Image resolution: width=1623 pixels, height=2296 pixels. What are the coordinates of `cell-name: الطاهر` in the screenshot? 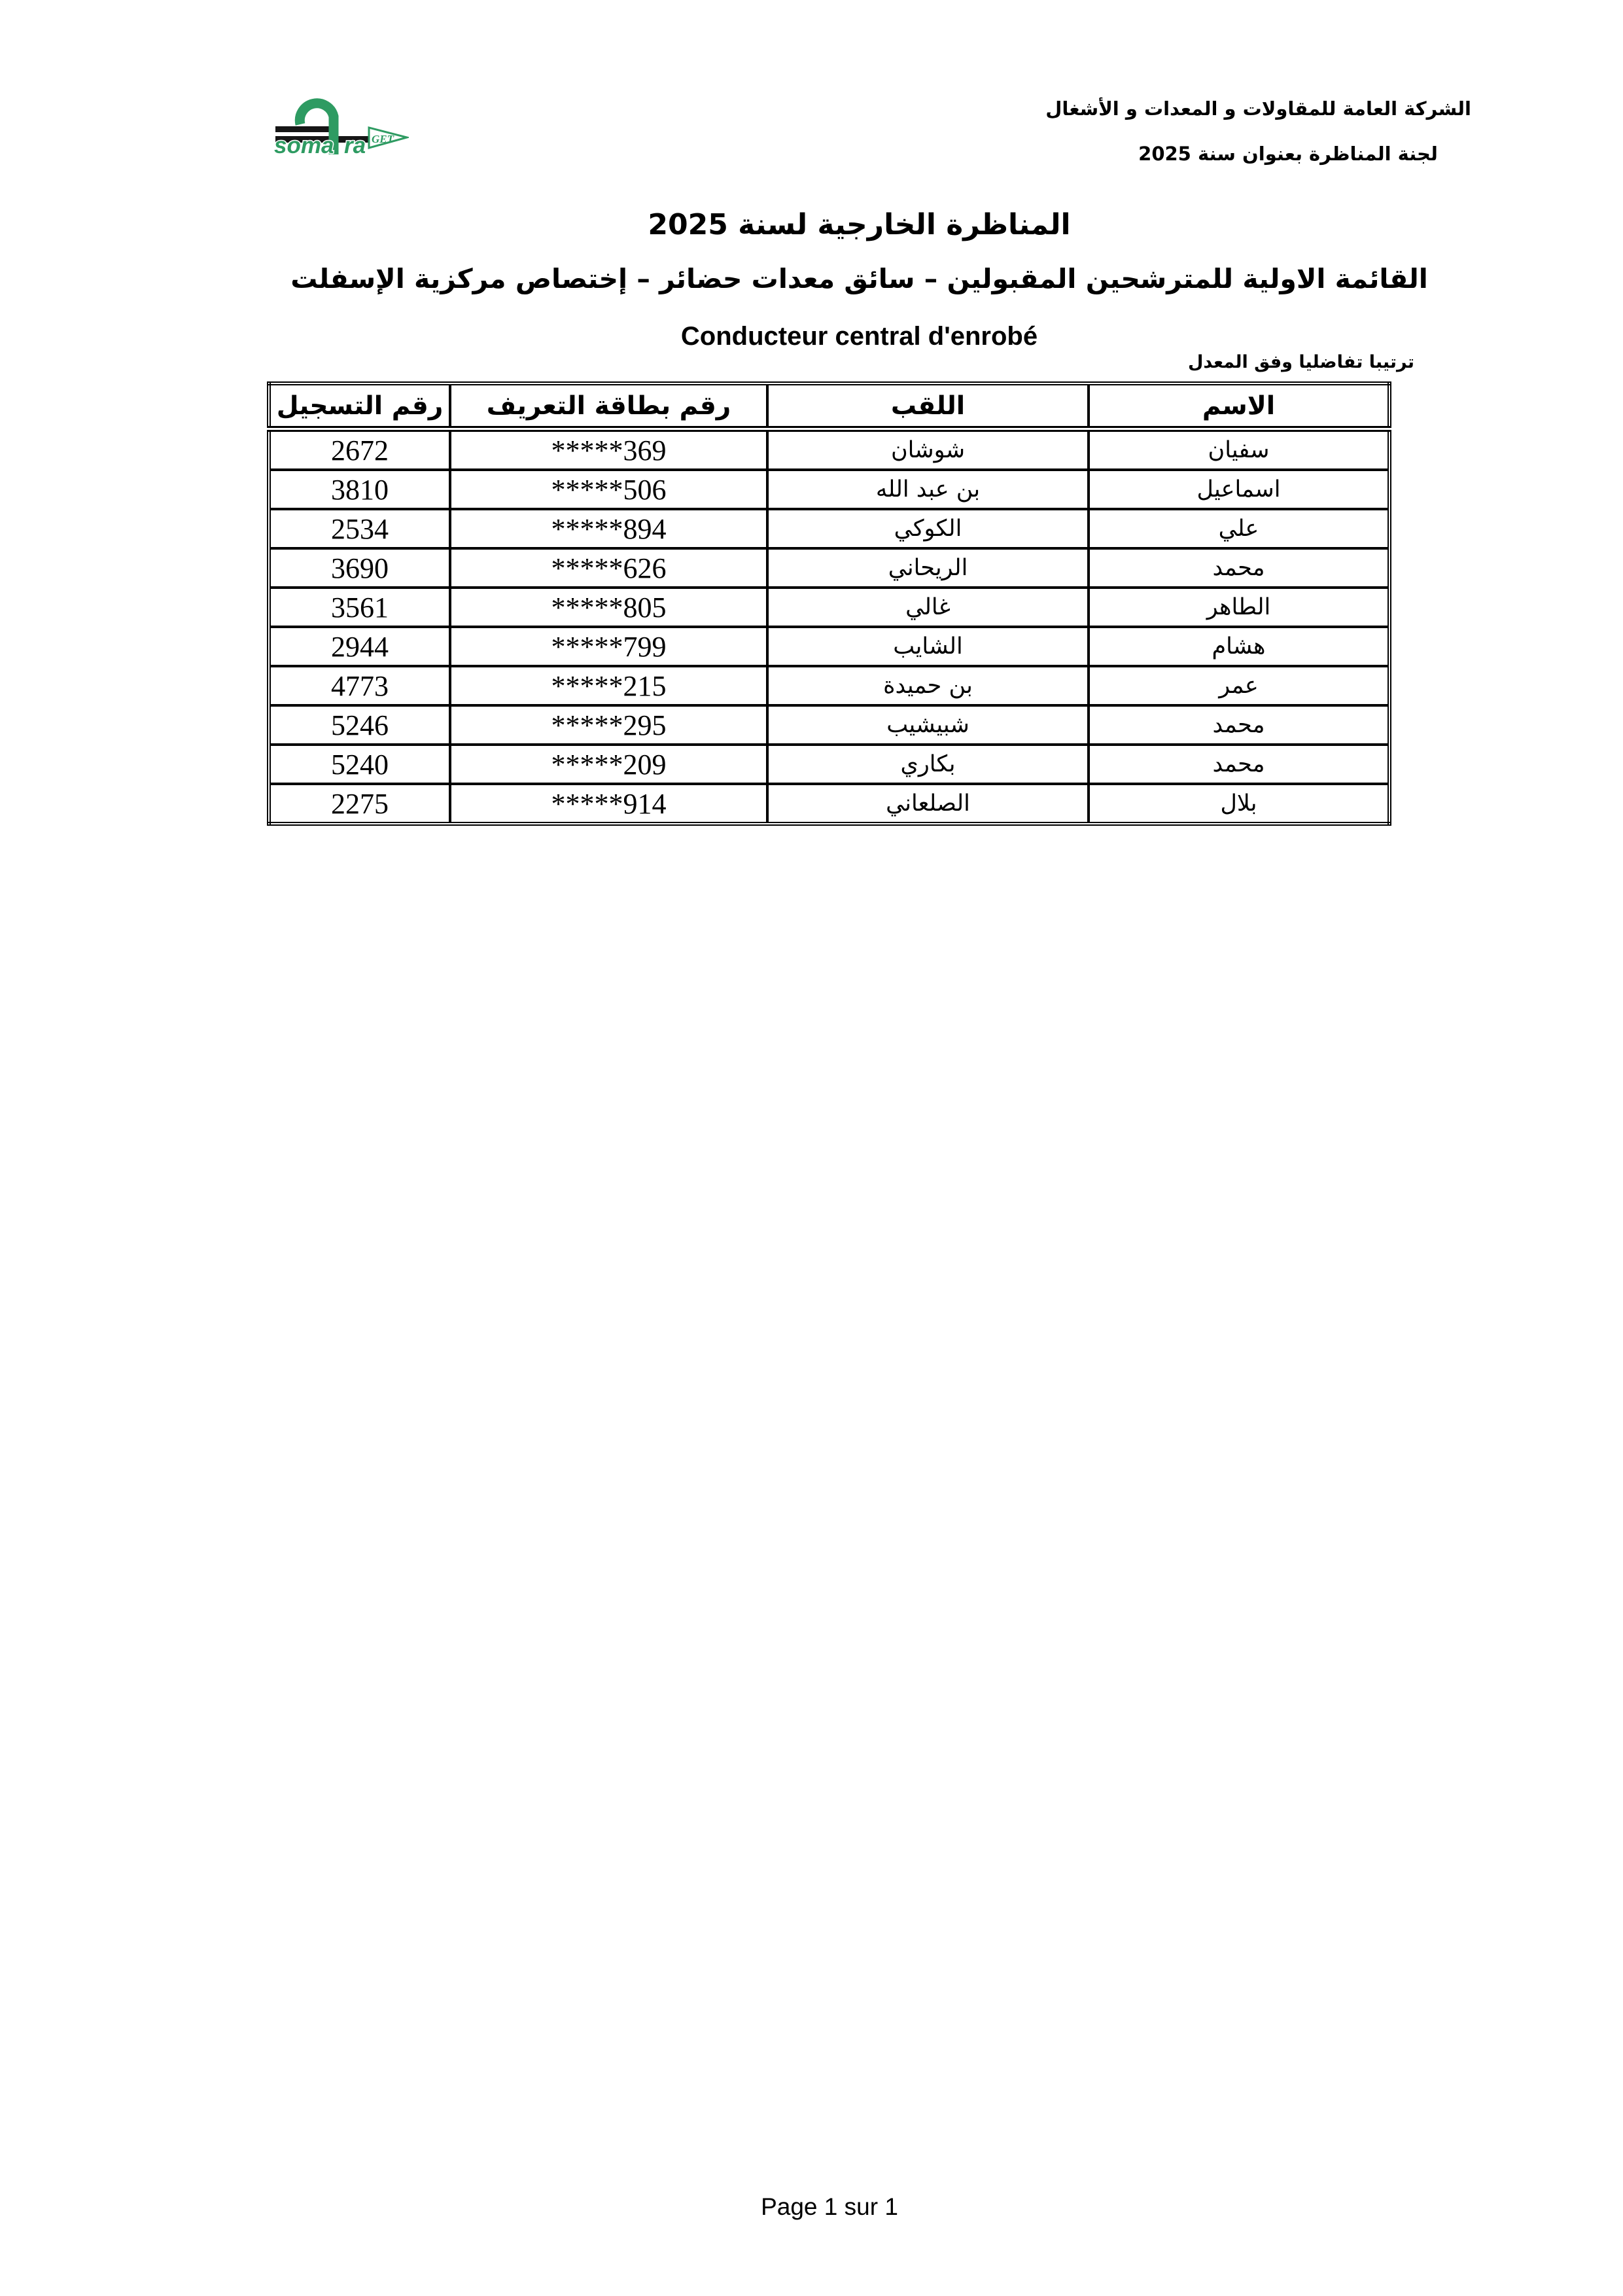 It's located at (1239, 607).